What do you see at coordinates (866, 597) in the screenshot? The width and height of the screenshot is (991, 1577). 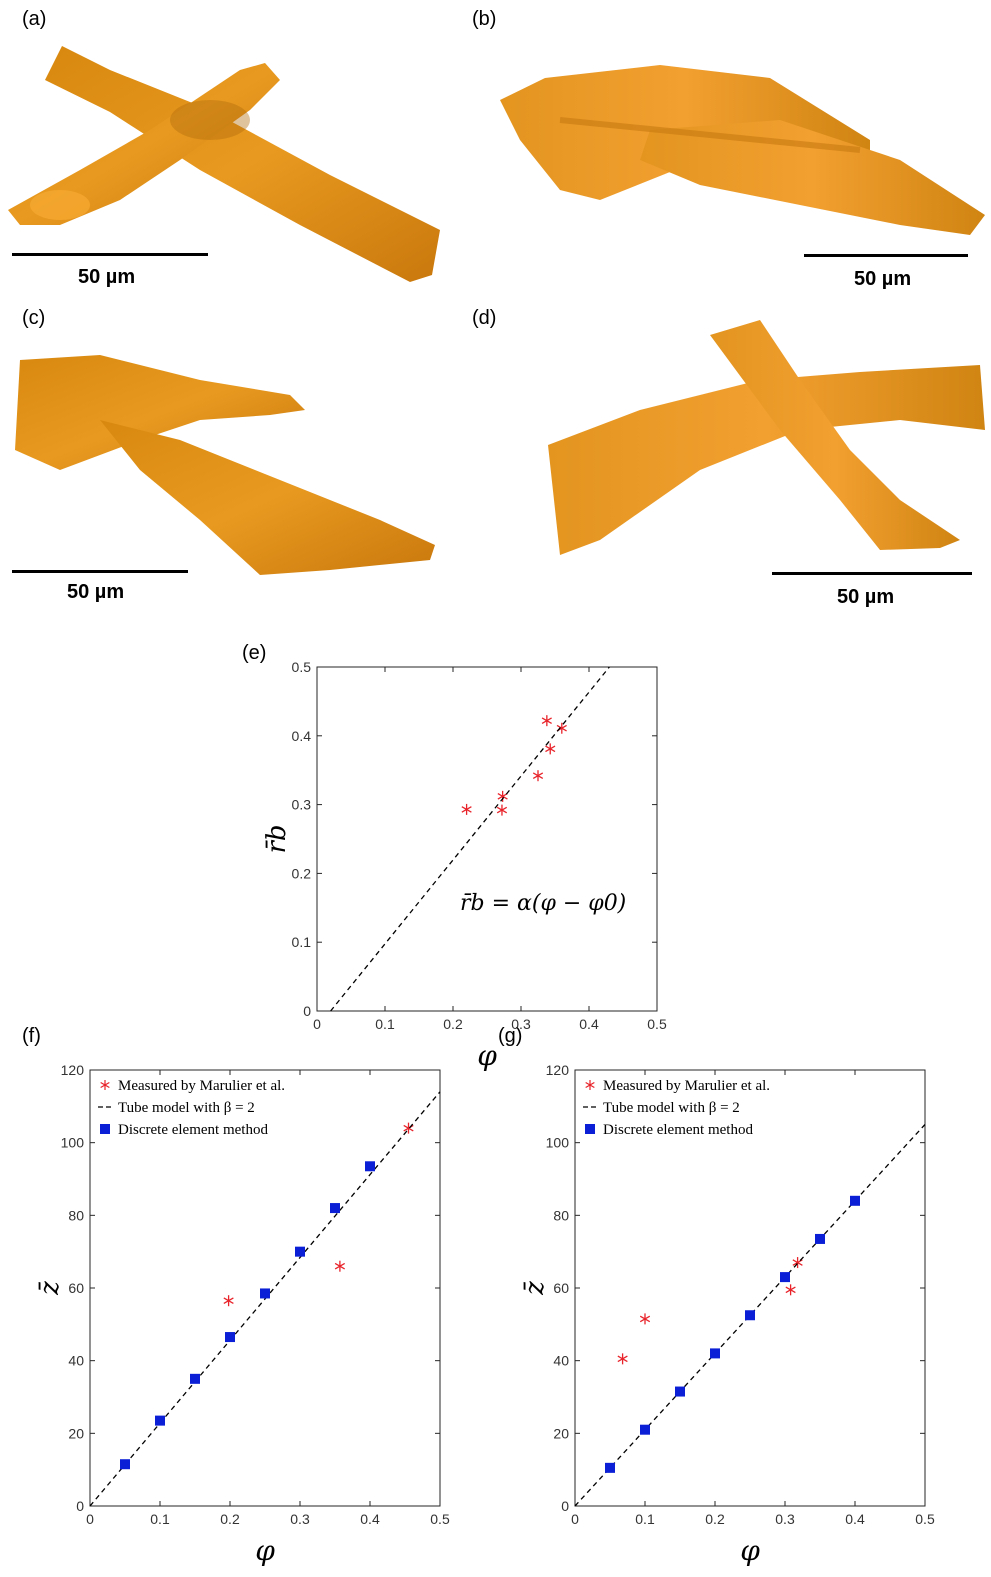 I see `scale-label-d: 50 µm` at bounding box center [866, 597].